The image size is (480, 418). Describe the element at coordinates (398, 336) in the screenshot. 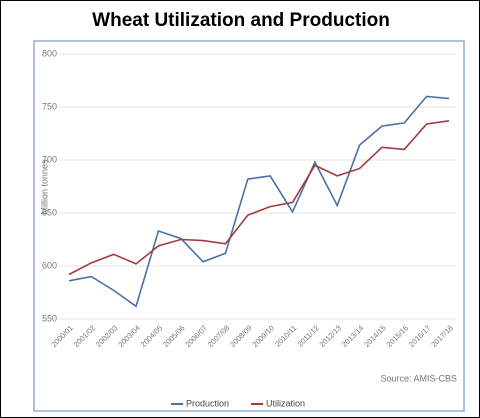

I see `x-tick-label: 2015/16` at that location.